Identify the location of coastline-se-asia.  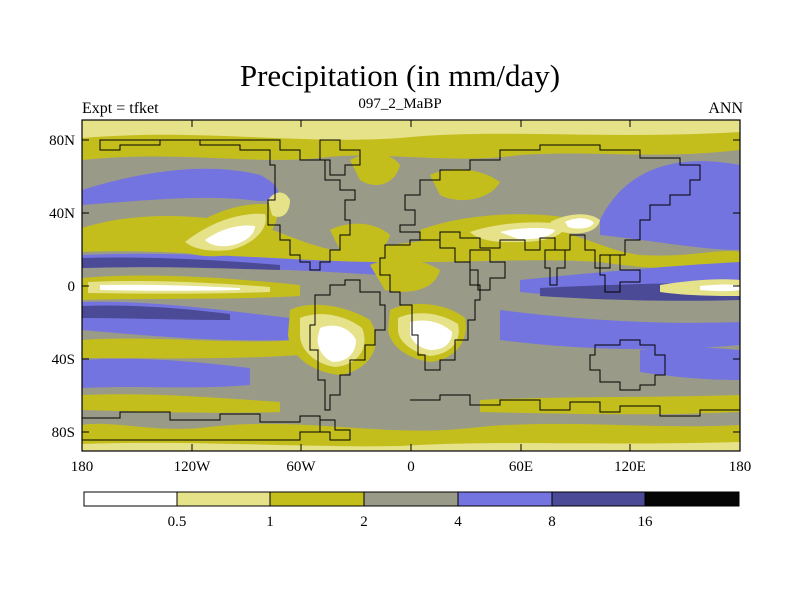
(620, 273).